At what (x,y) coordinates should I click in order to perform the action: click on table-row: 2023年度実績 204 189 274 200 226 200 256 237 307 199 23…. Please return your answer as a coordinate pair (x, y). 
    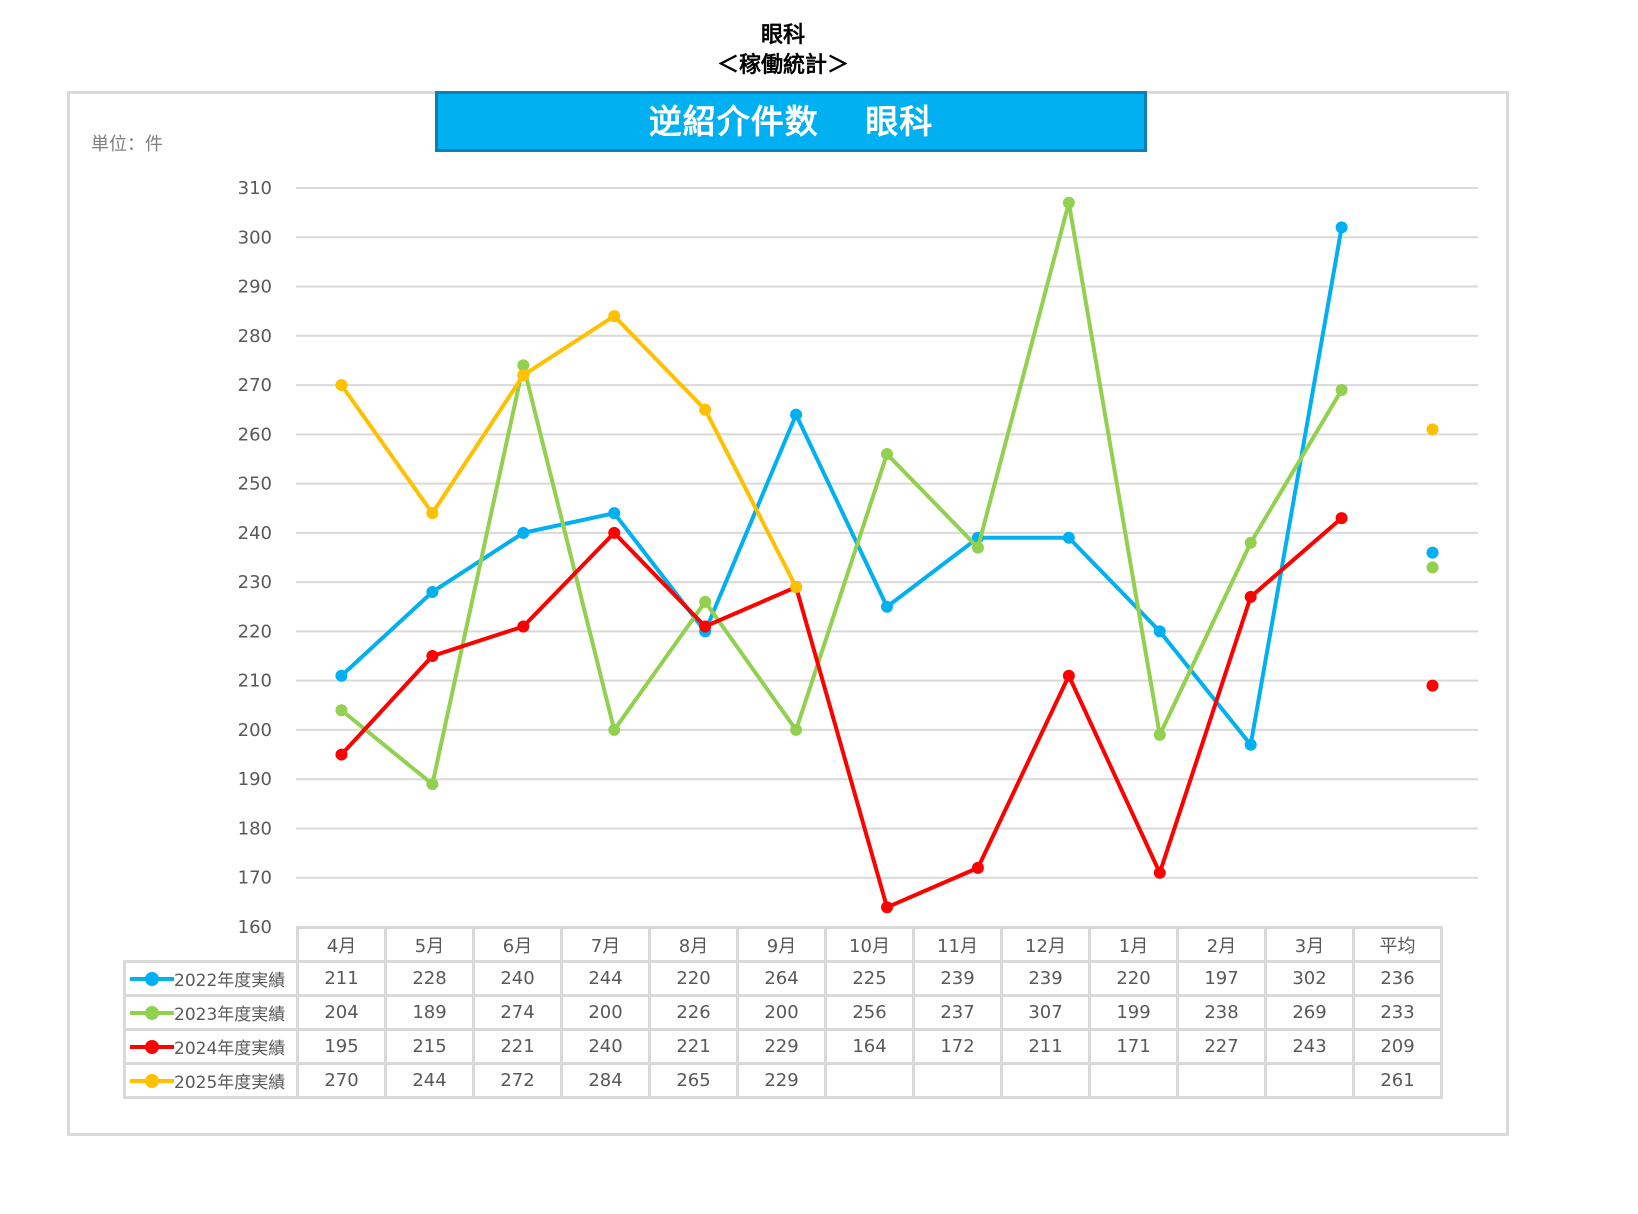
    Looking at the image, I should click on (783, 1012).